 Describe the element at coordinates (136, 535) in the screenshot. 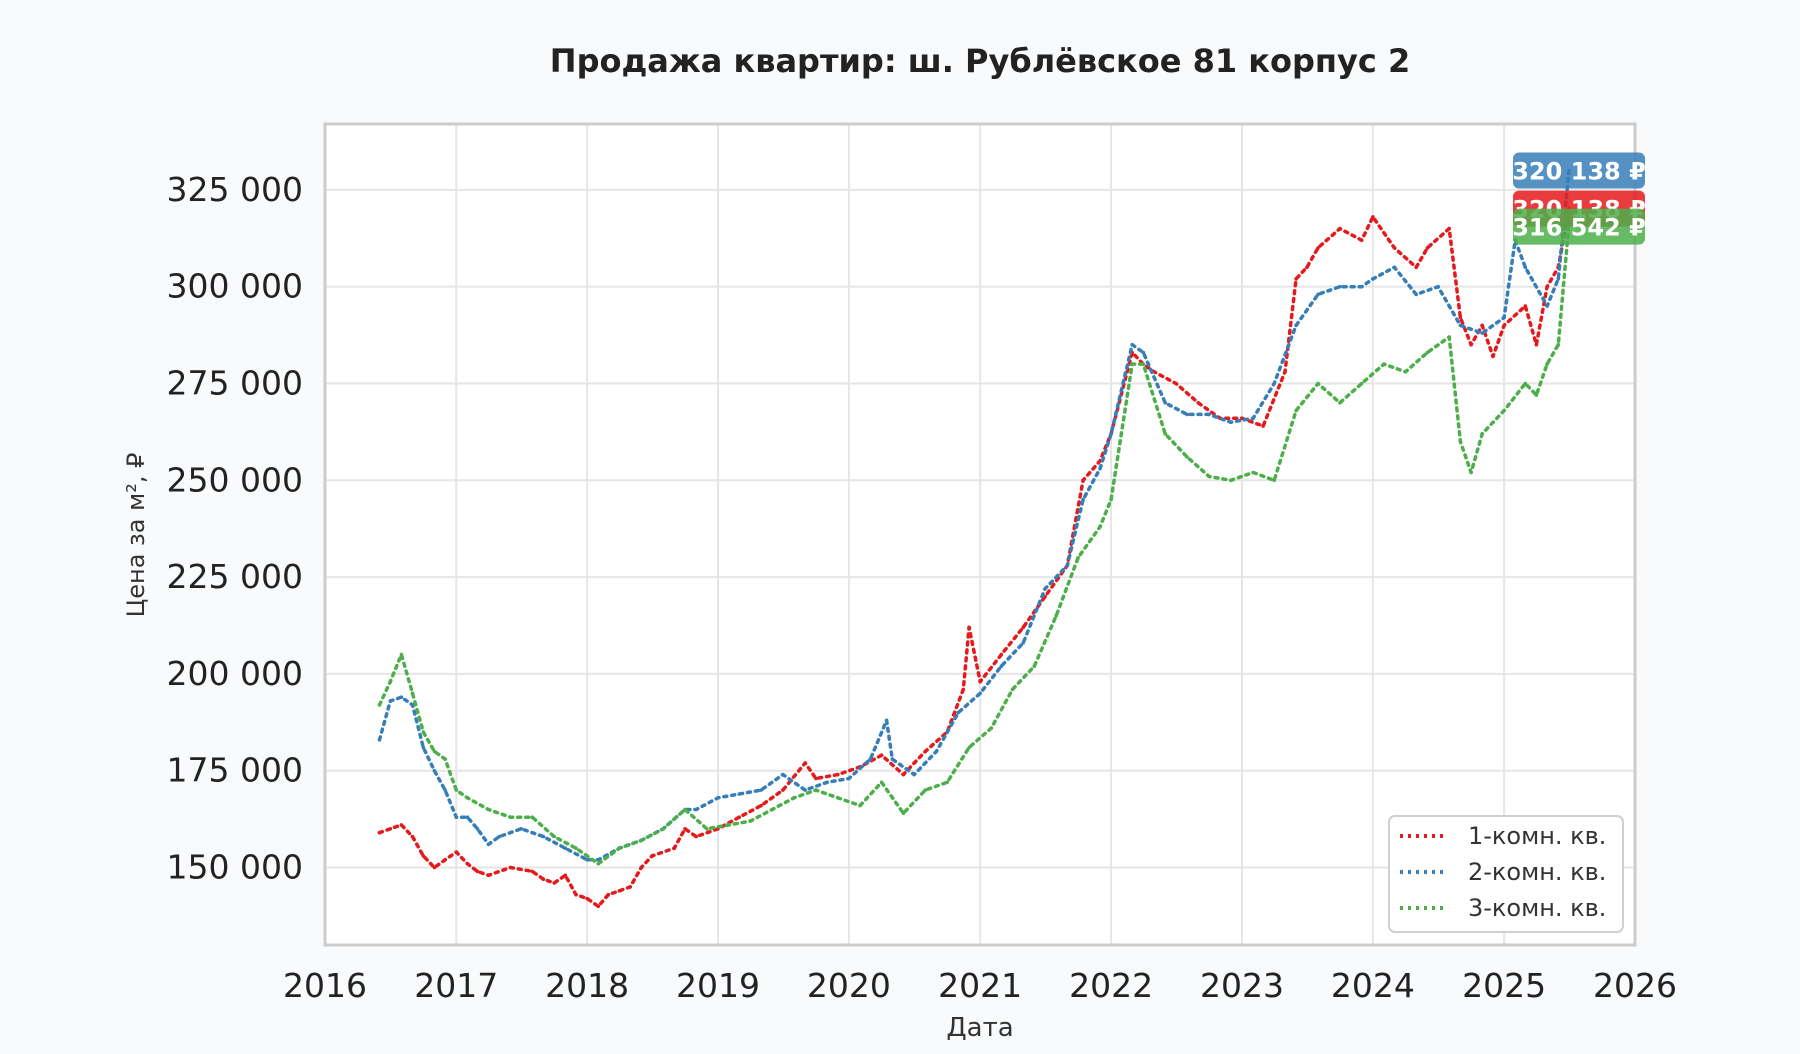

I see `y-axis-label: Цена за м², ₽` at that location.